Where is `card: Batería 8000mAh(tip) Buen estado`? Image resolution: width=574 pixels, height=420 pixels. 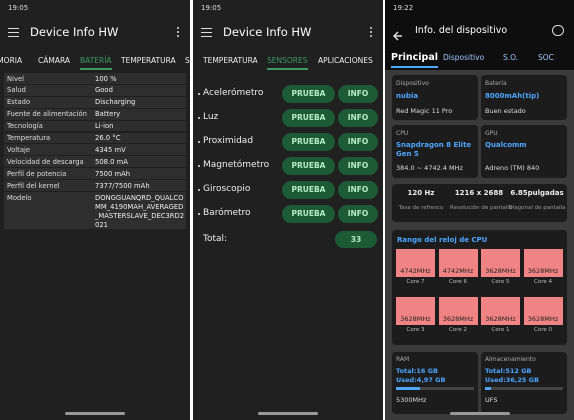
card: Batería 8000mAh(tip) Buen estado is located at coordinates (524, 97).